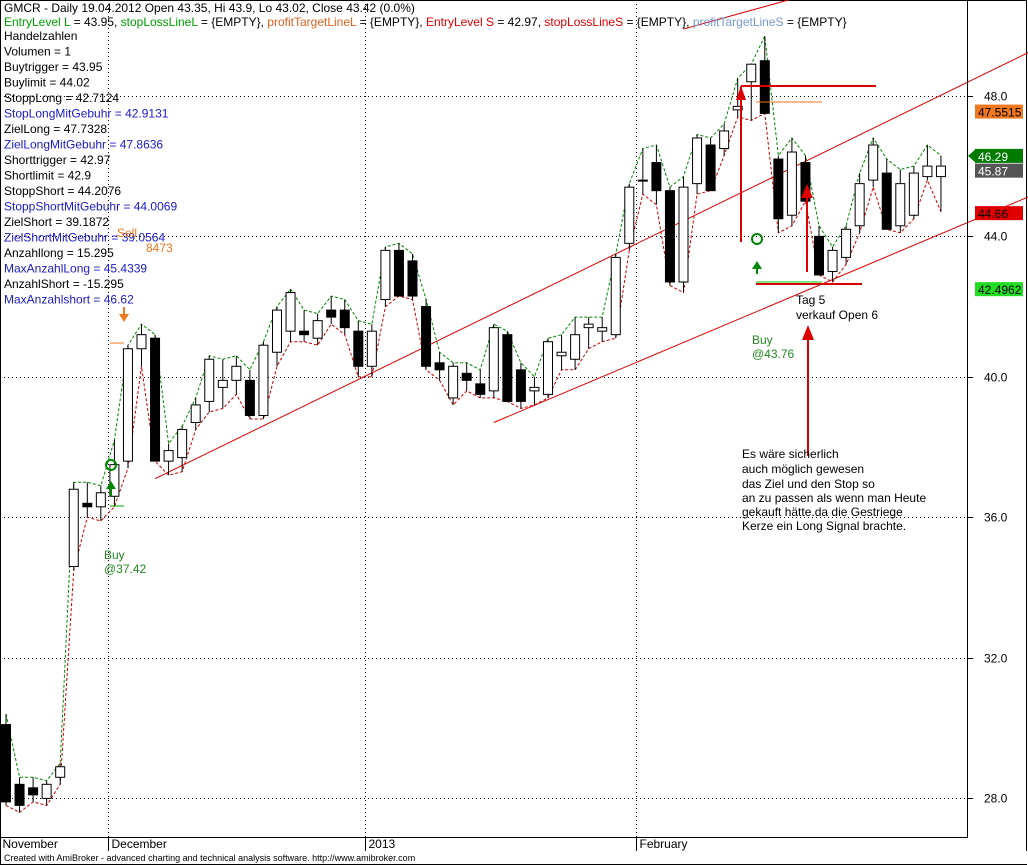  What do you see at coordinates (996, 97) in the screenshot?
I see `y-tick-label: 48.0` at bounding box center [996, 97].